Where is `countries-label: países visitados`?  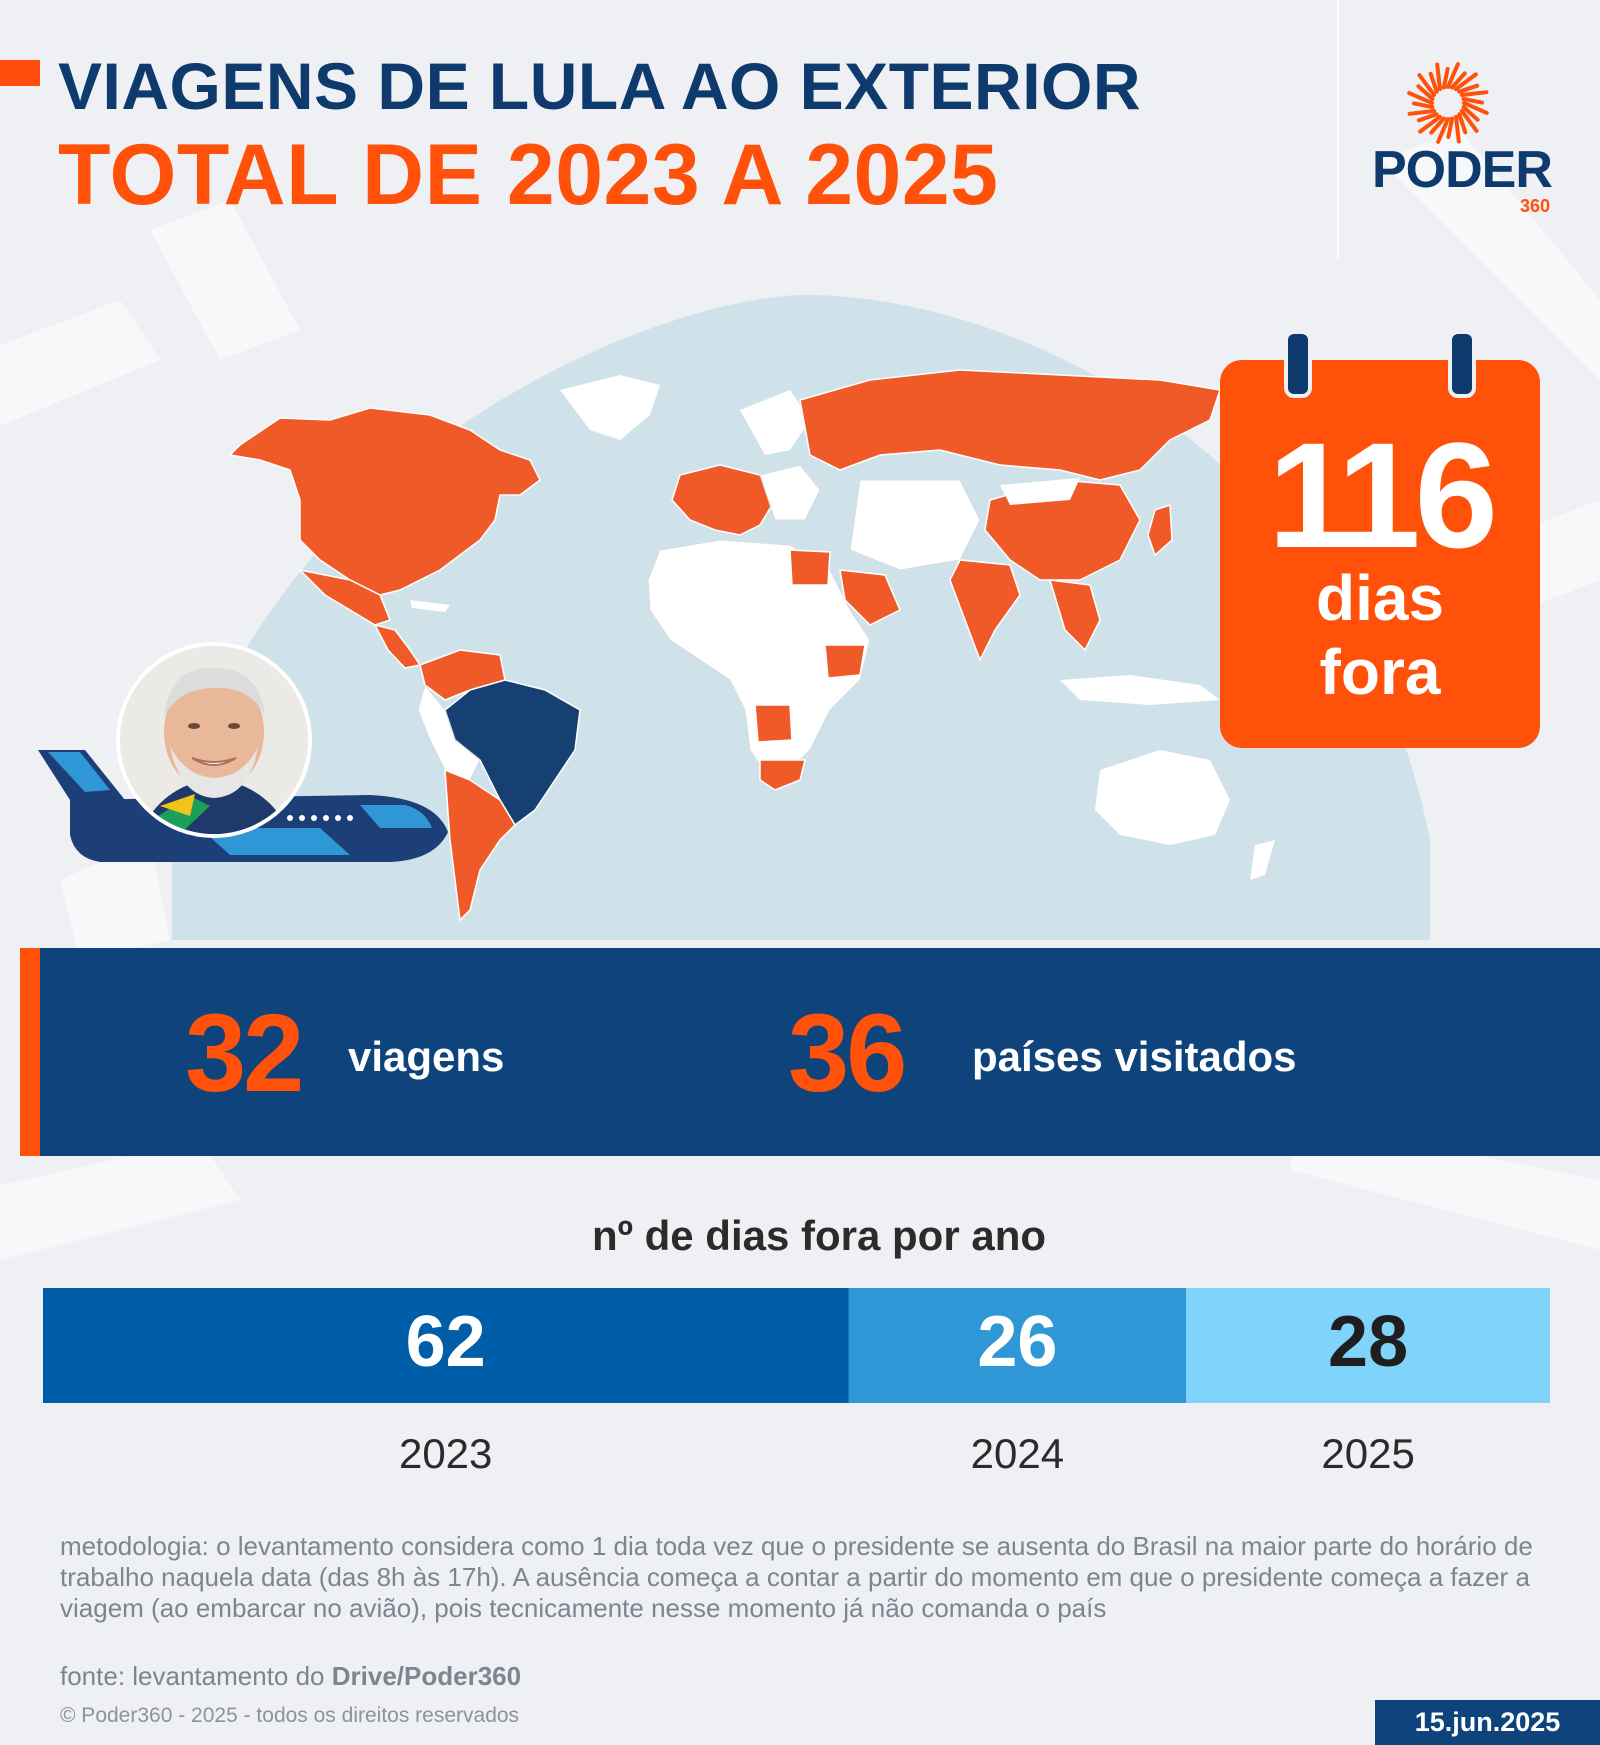 countries-label: países visitados is located at coordinates (1134, 1056).